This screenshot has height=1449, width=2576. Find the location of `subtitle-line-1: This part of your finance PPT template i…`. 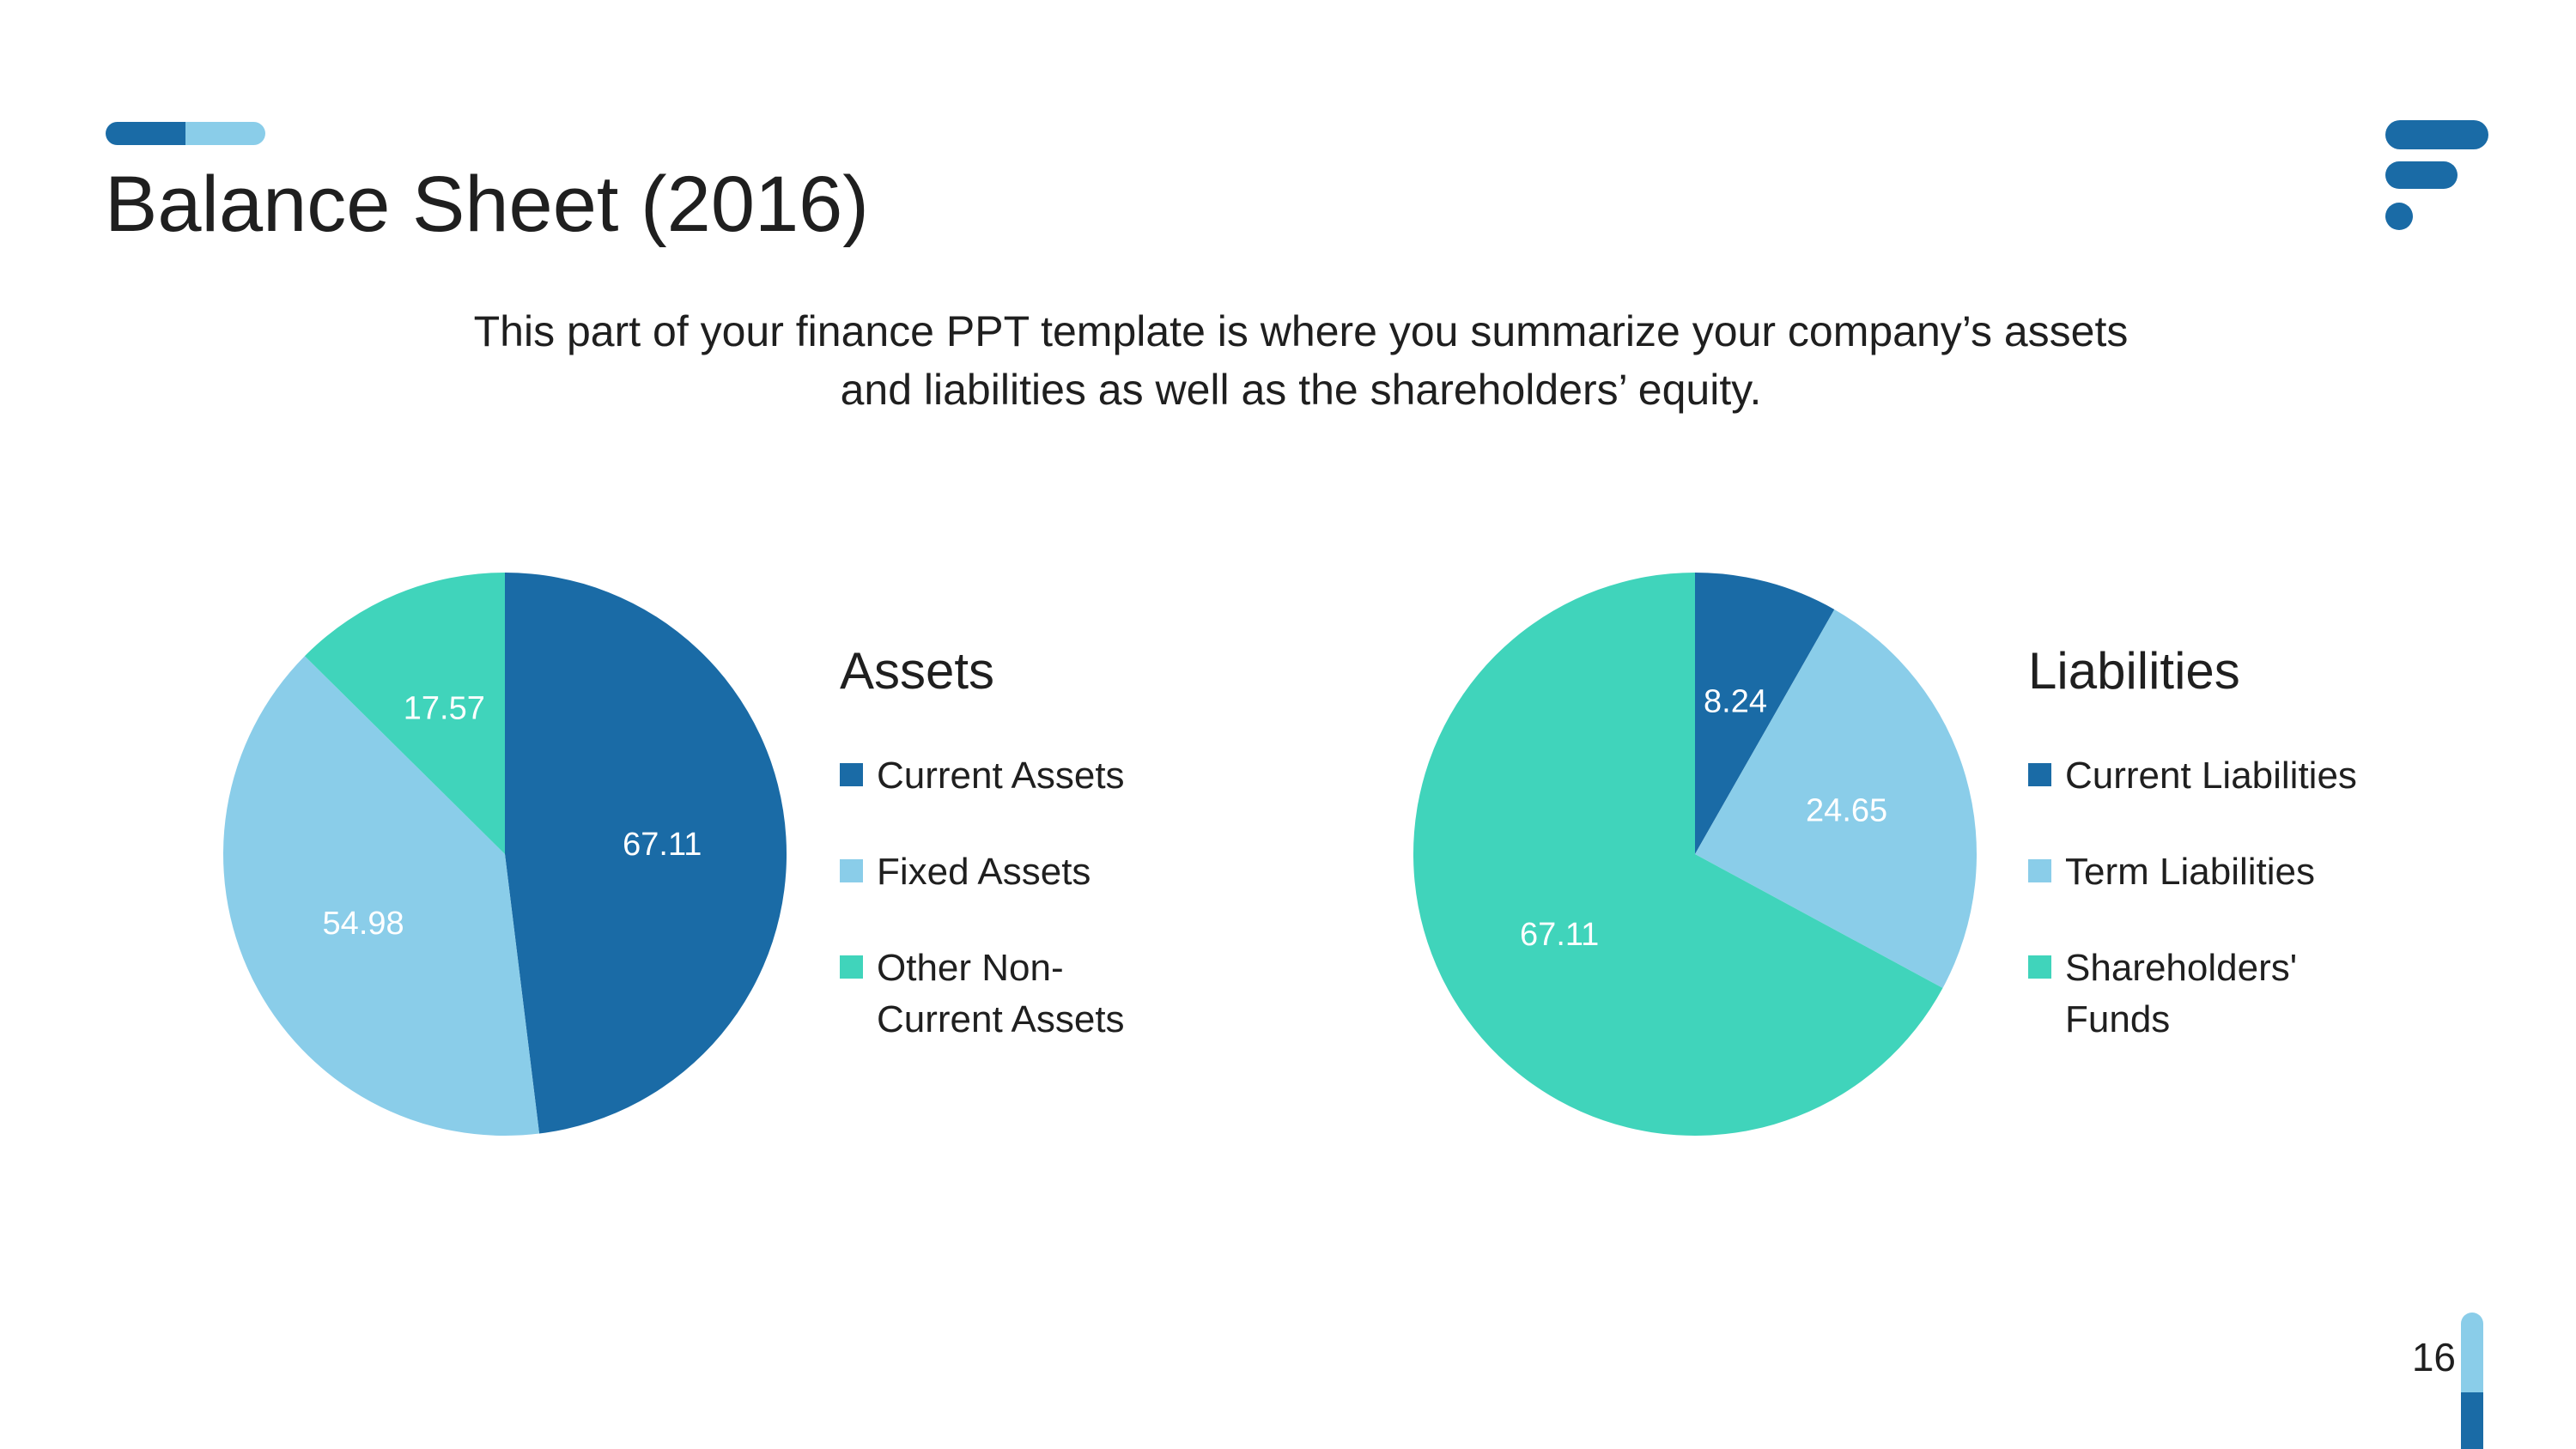

subtitle-line-1: This part of your finance PPT template i… is located at coordinates (1301, 331).